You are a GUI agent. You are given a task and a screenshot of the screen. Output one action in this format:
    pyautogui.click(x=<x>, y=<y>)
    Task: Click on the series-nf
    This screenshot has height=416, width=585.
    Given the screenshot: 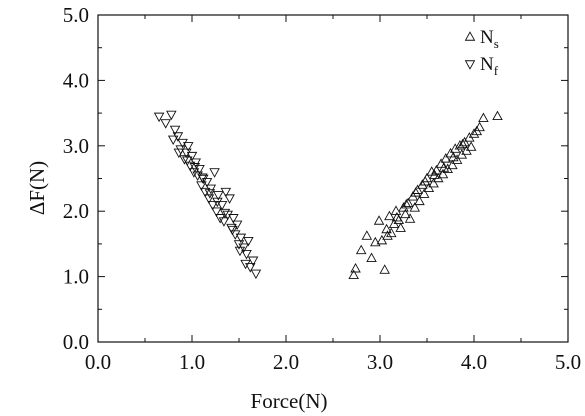 What is the action you would take?
    pyautogui.click(x=207, y=195)
    